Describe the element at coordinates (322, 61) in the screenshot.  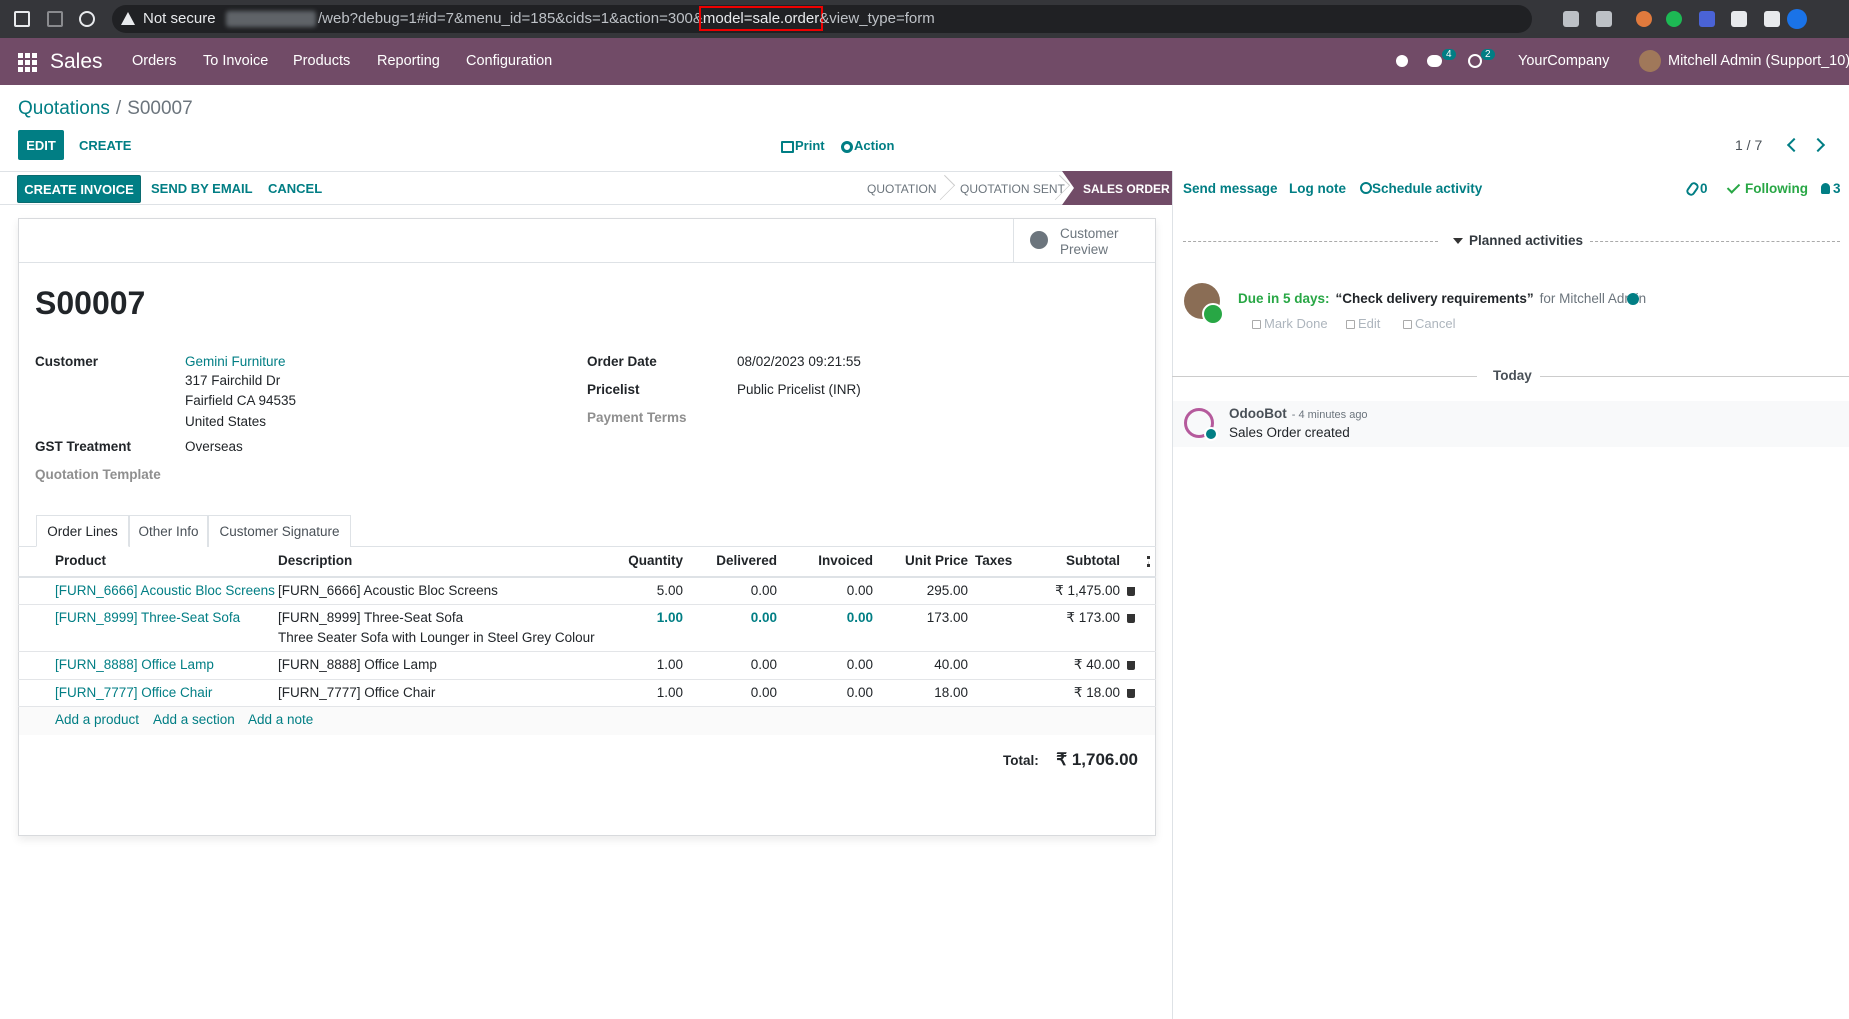
I see `menu-item: Products` at that location.